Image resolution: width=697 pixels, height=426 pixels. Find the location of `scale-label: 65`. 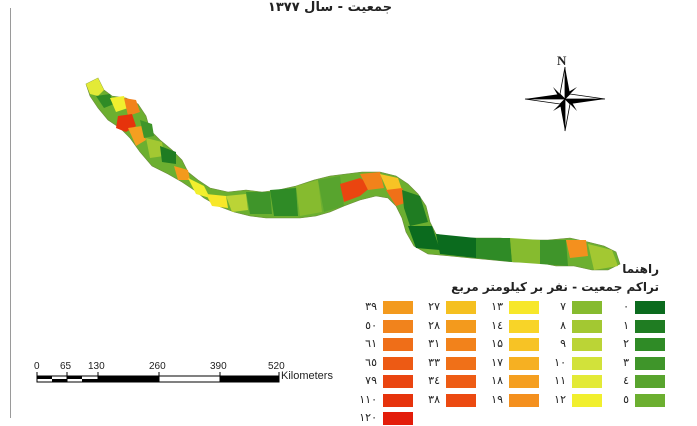

scale-label: 65 is located at coordinates (66, 366).